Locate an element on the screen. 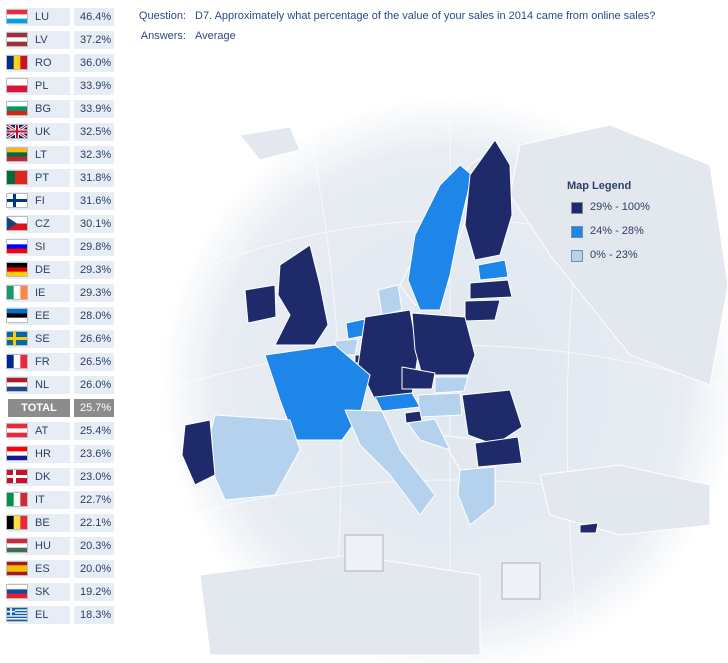  flag-si-icon is located at coordinates (17, 246).